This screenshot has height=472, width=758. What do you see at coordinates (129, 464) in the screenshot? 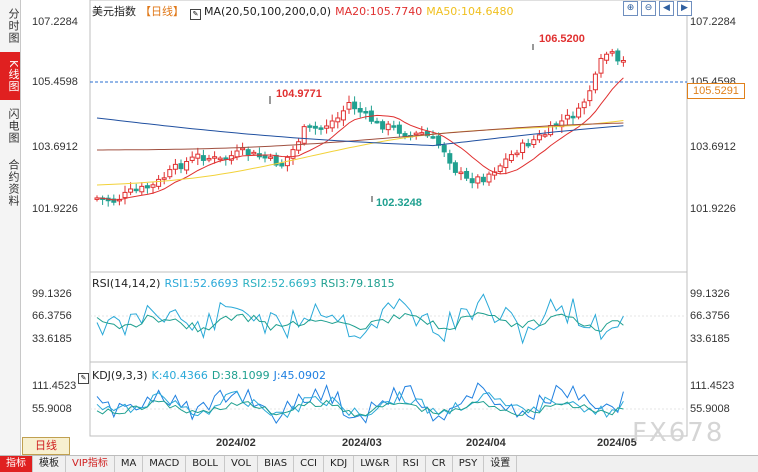
I see `tab-ma: MA` at bounding box center [129, 464].